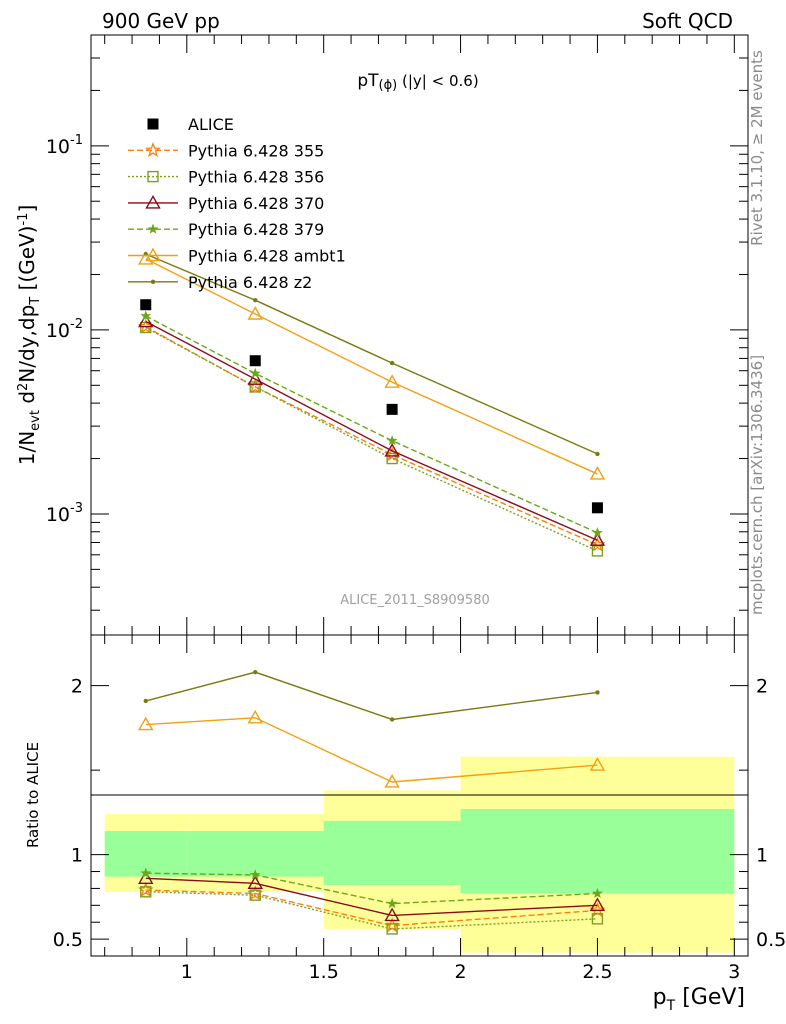  Describe the element at coordinates (771, 940) in the screenshot. I see `ratio-y-tick-label-right: 0.5` at that location.